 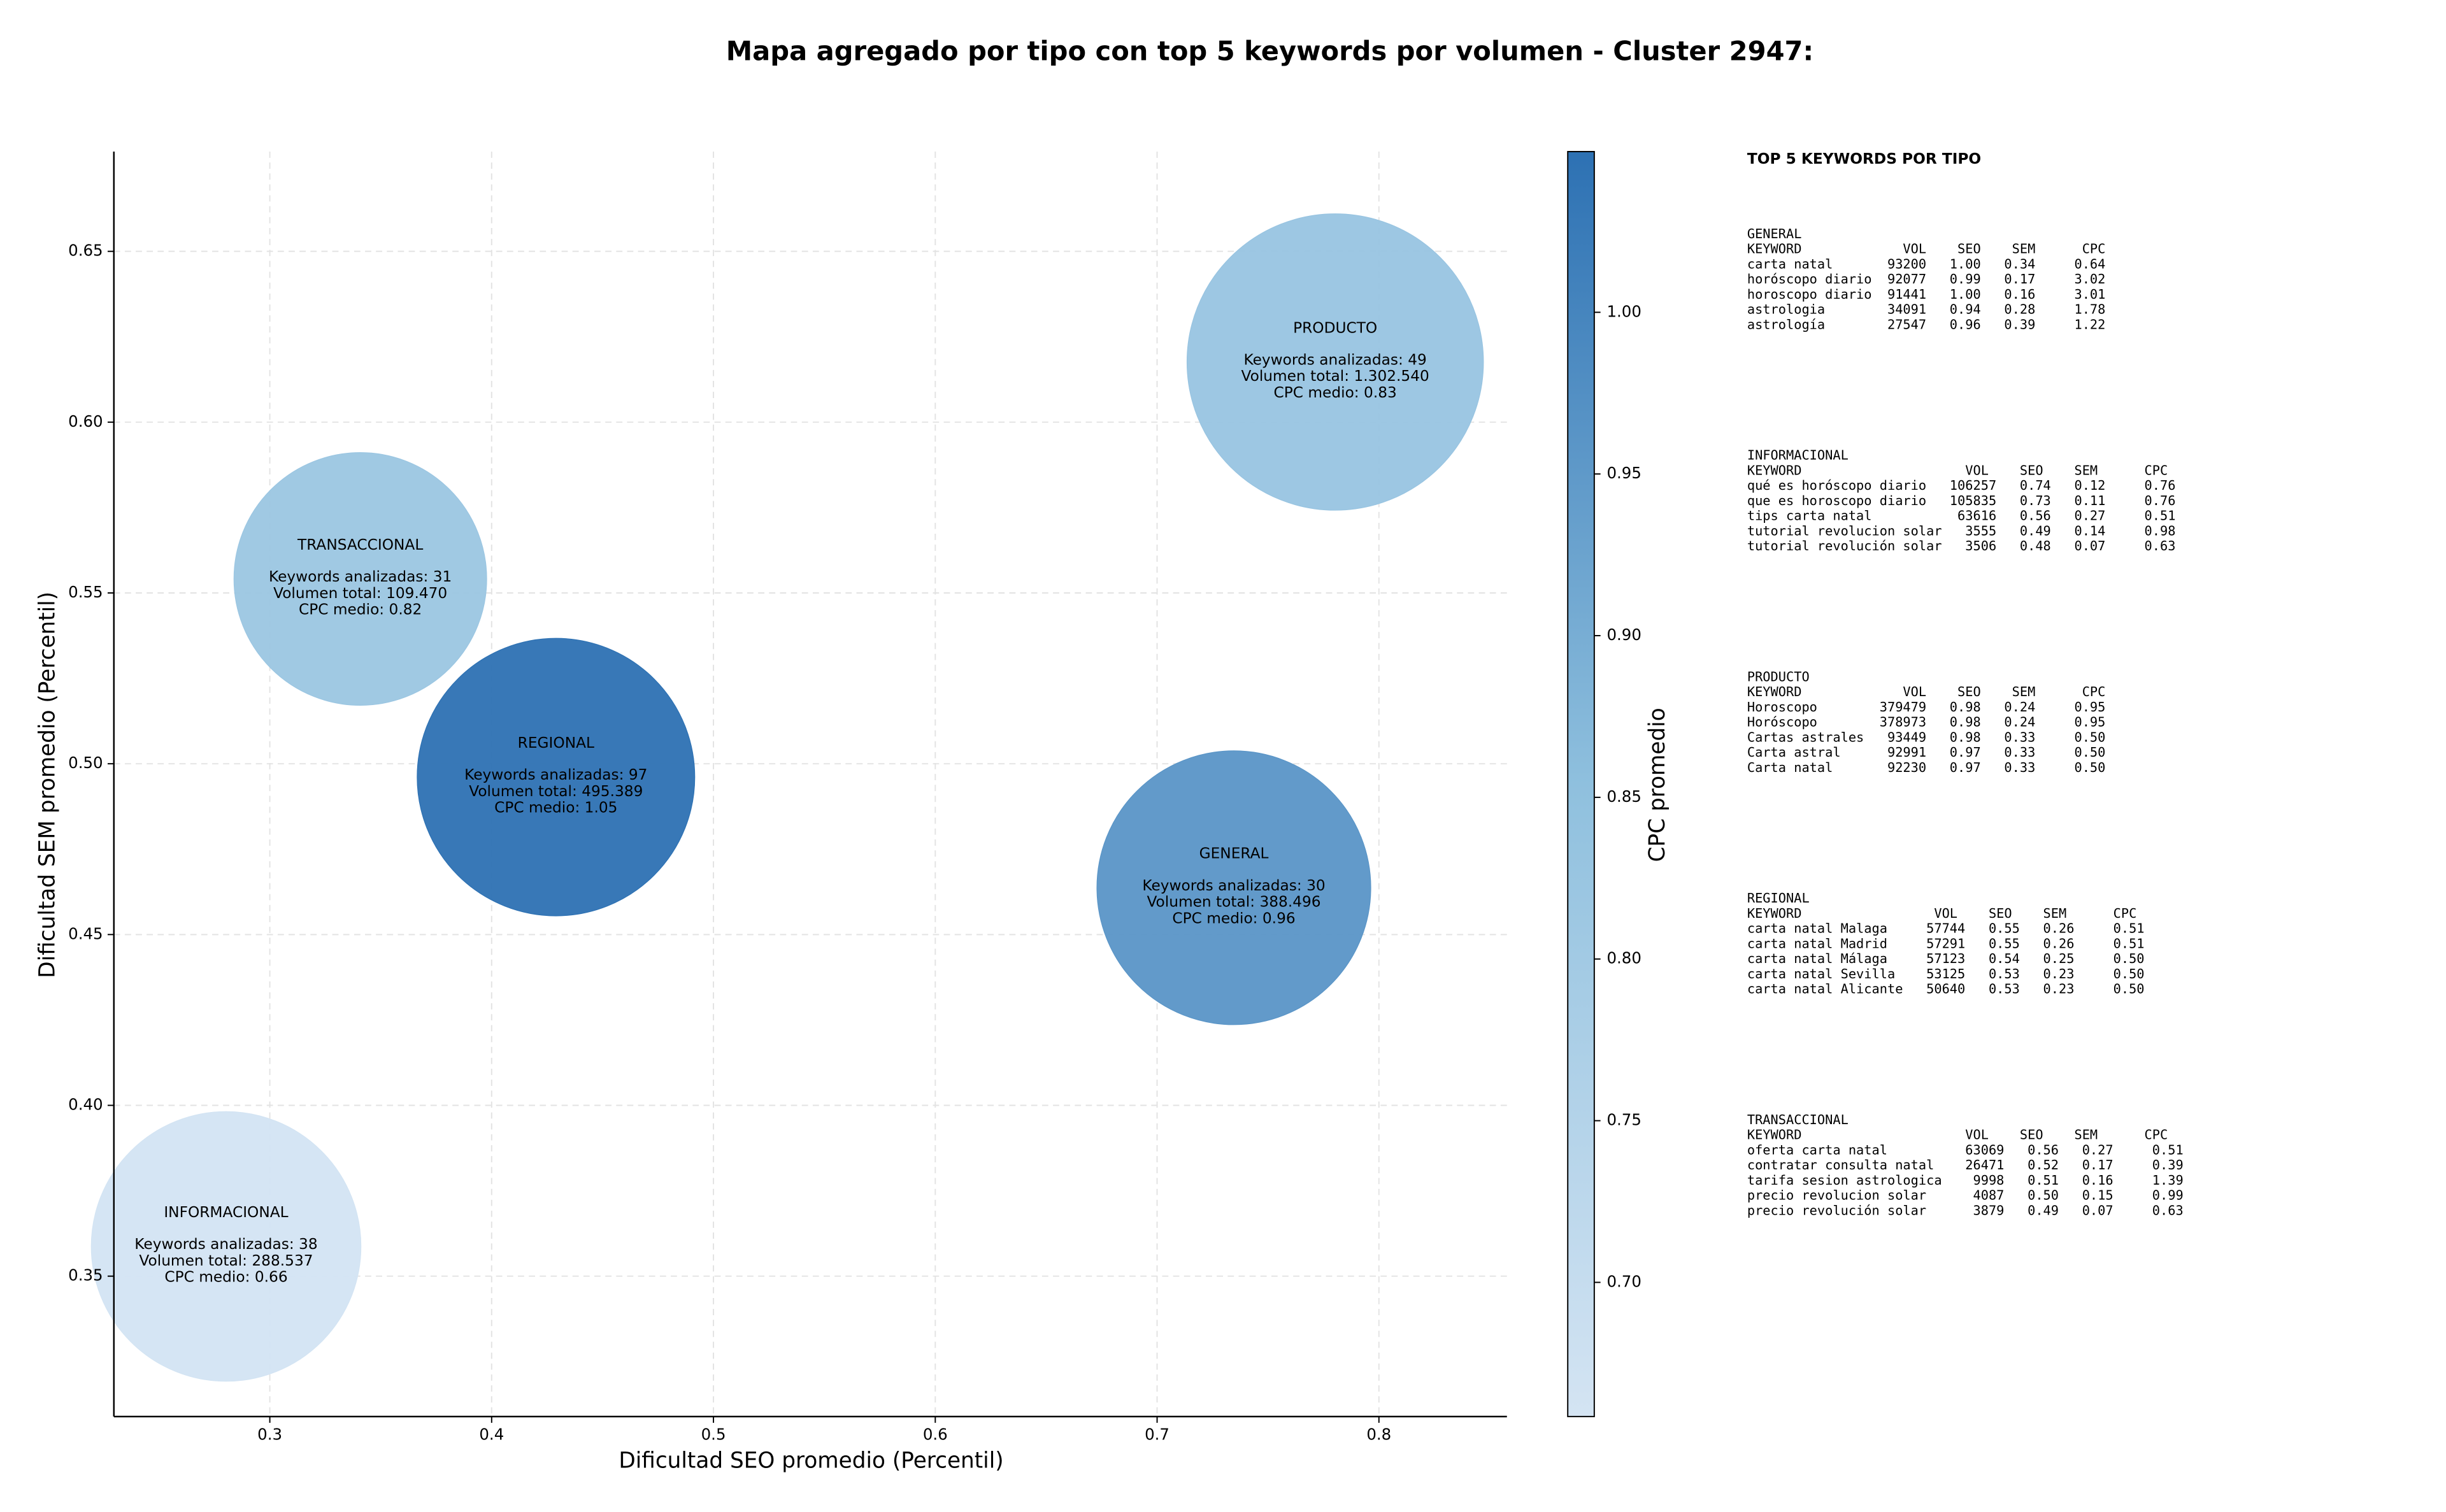 What do you see at coordinates (1623, 473) in the screenshot?
I see `colorbar-tick-label: 0.95` at bounding box center [1623, 473].